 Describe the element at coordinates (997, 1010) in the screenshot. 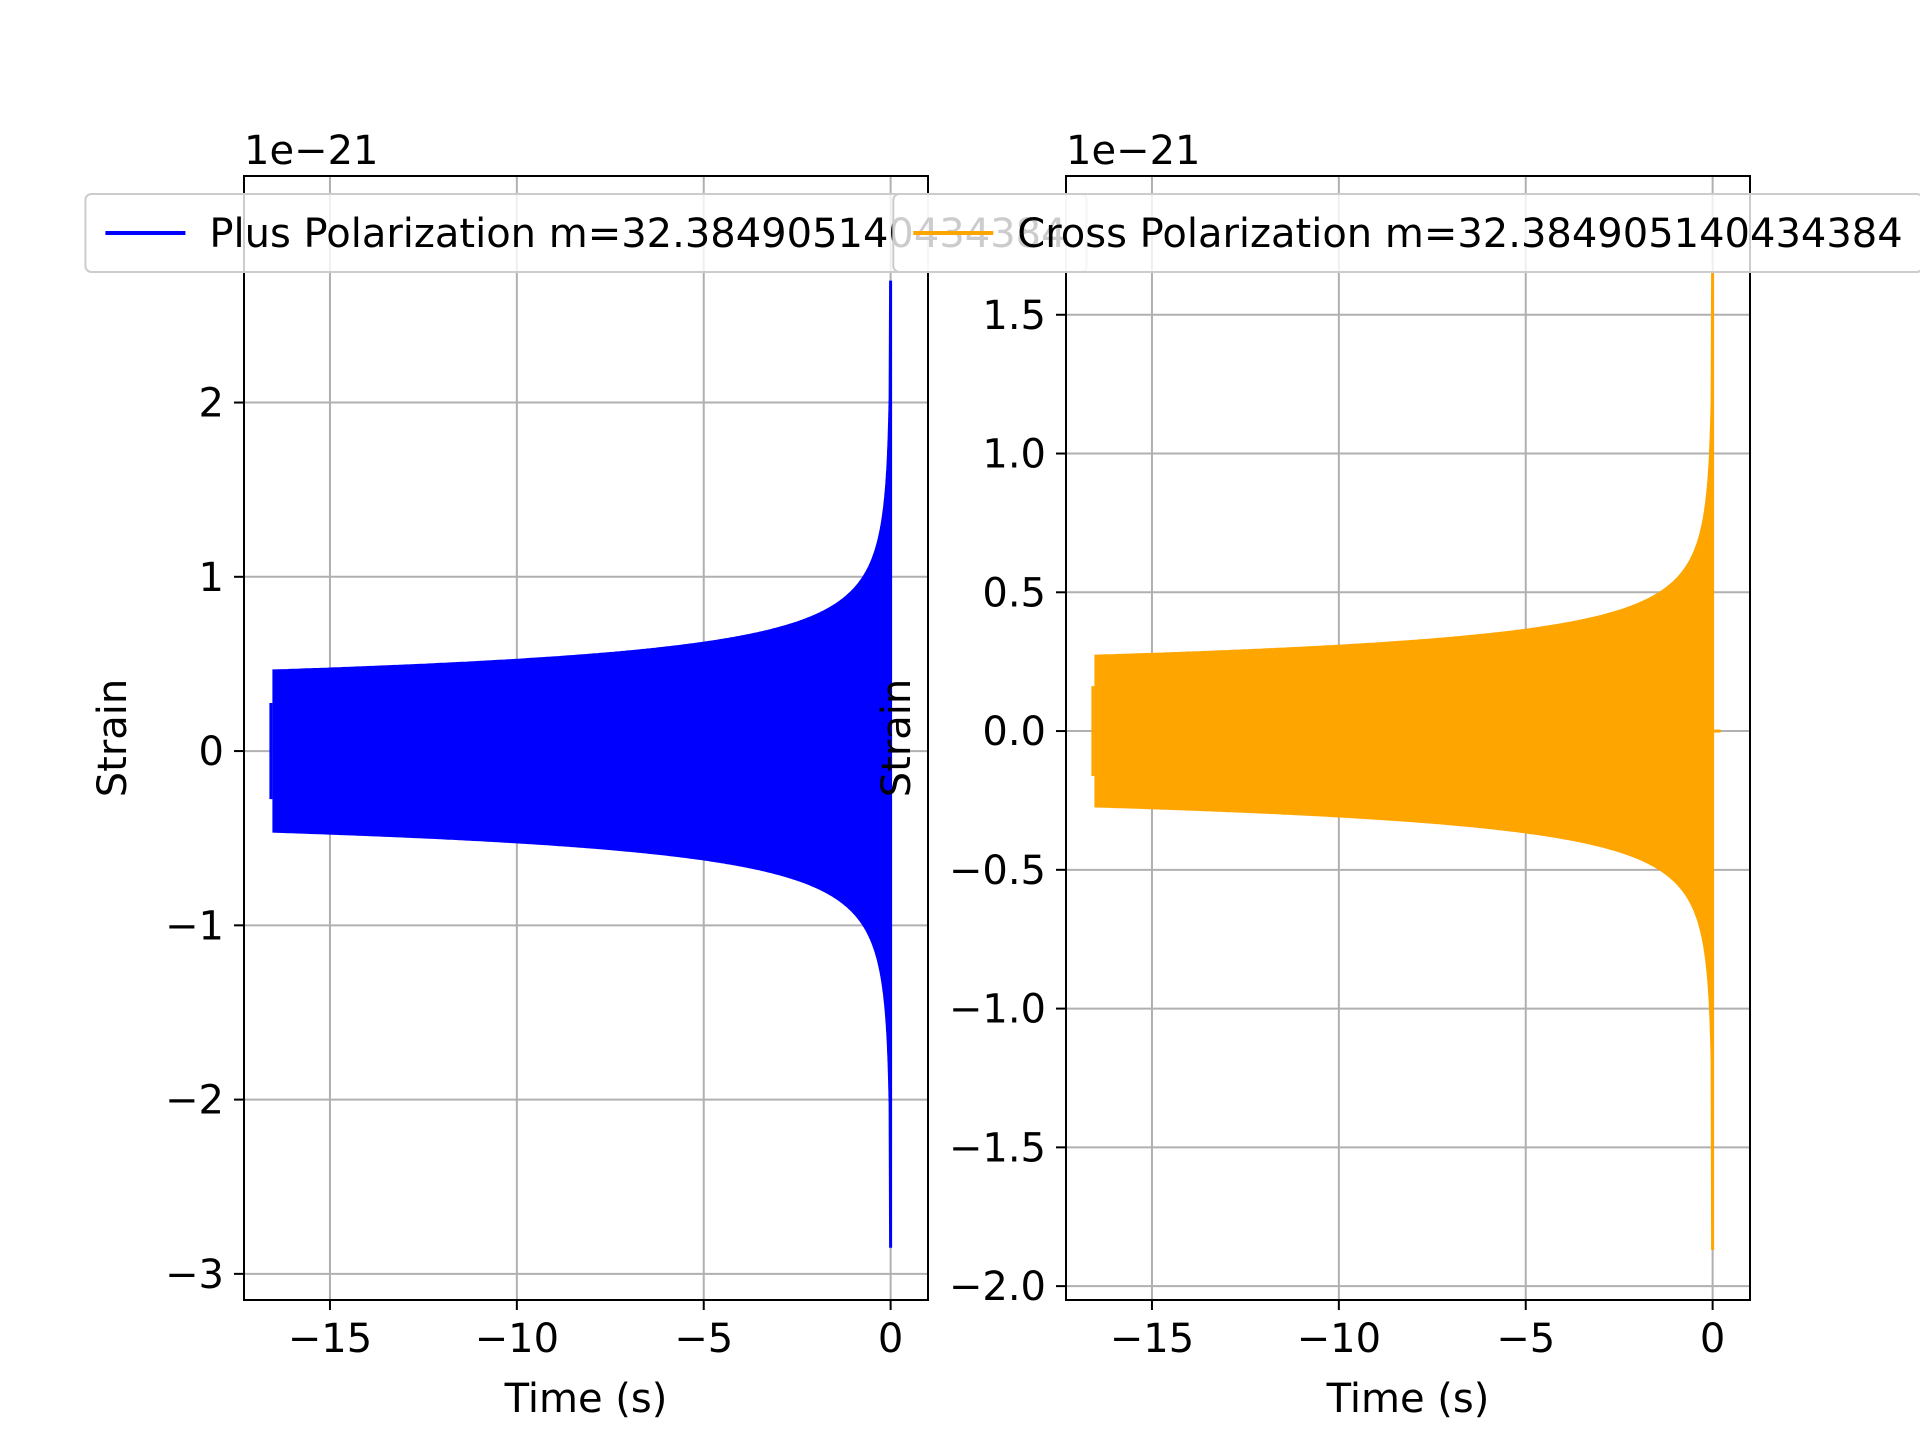

I see `y-tick-label: −1.0` at that location.